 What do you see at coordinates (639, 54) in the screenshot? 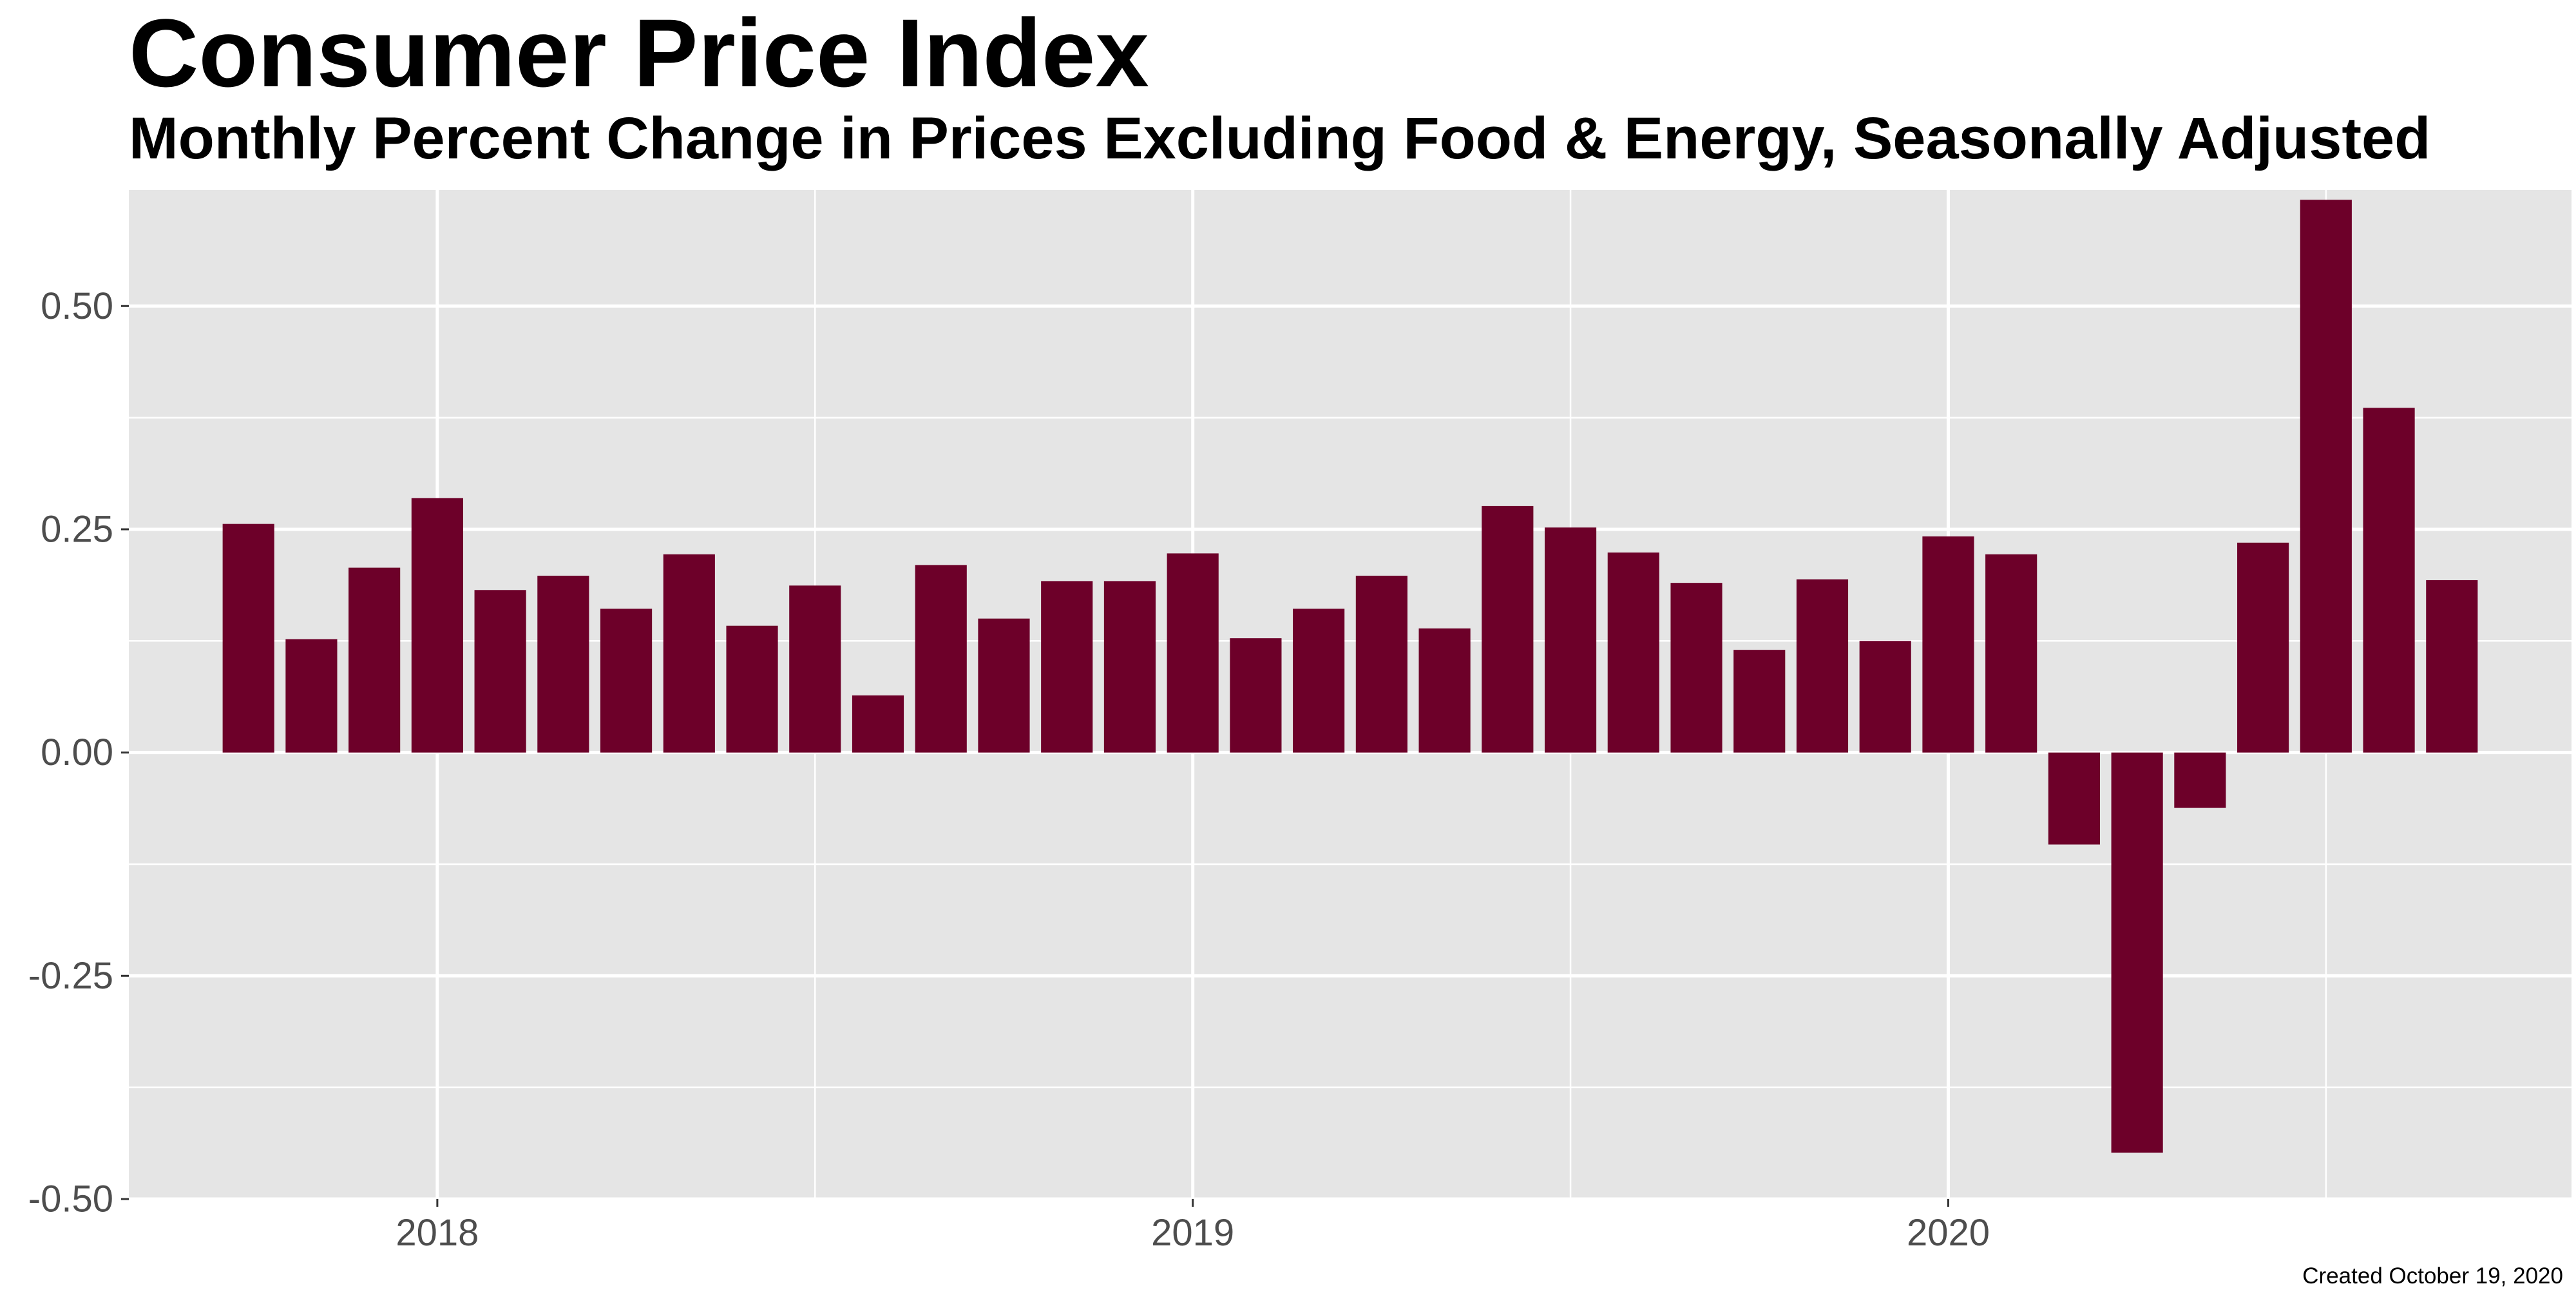
I see `page-title: Consumer Price Index` at bounding box center [639, 54].